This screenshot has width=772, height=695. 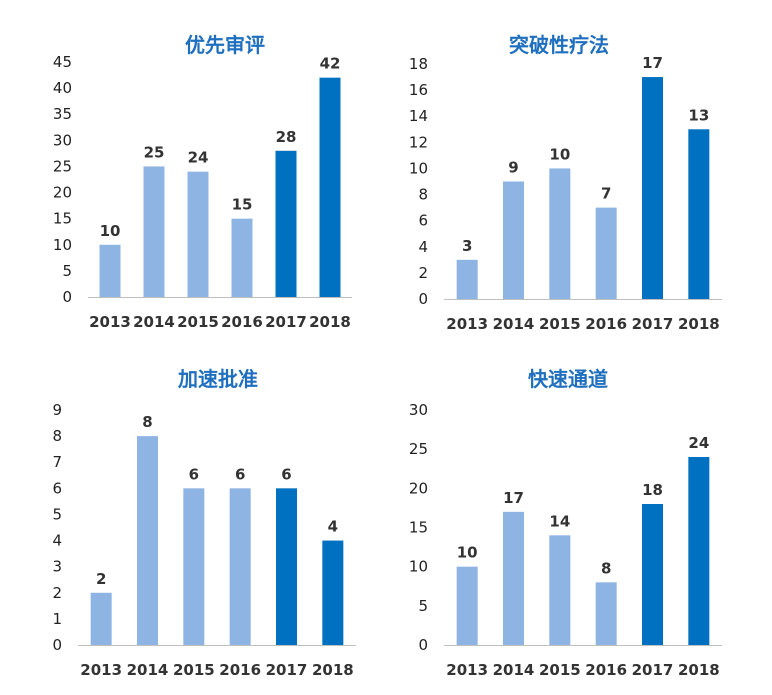 What do you see at coordinates (330, 64) in the screenshot?
I see `data-label: 42` at bounding box center [330, 64].